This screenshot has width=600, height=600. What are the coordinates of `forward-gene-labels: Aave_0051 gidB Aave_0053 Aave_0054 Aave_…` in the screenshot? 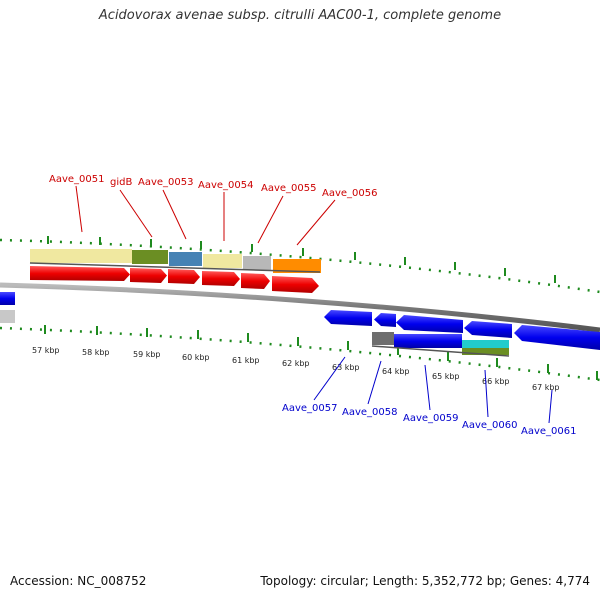 It's located at (213, 210).